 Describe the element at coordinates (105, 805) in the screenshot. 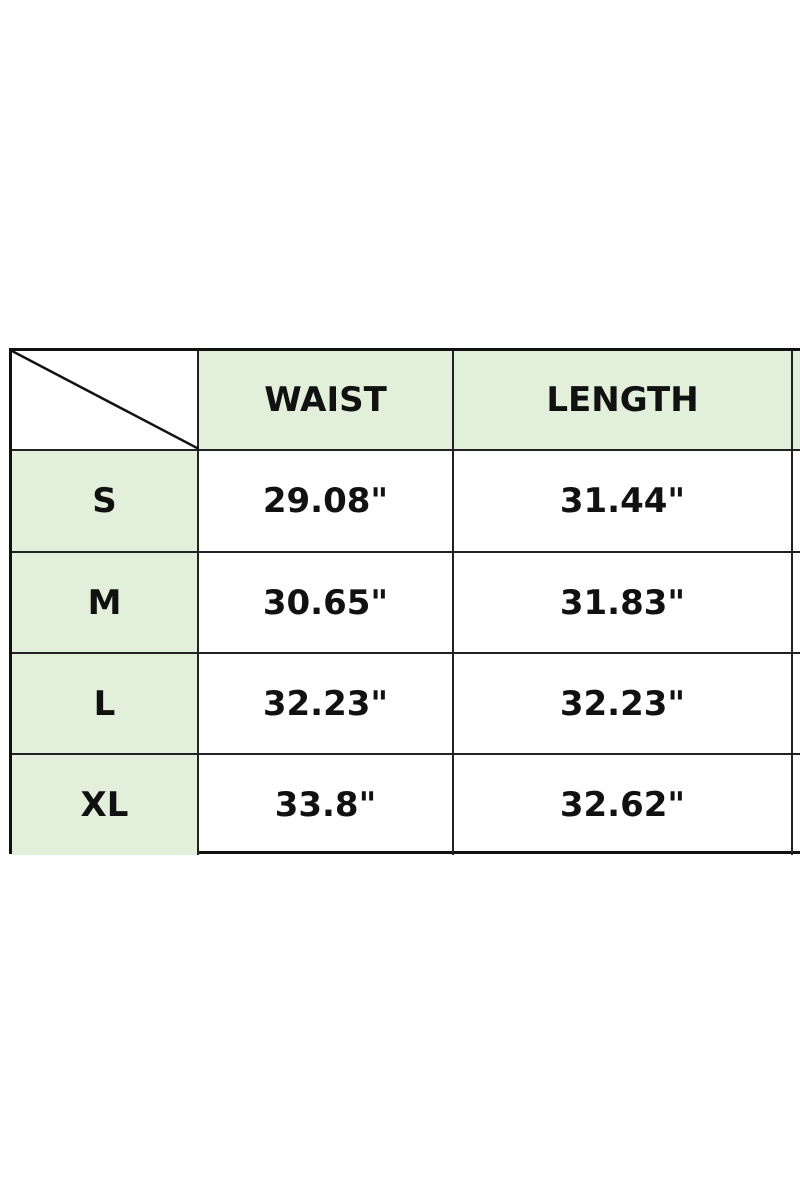

I see `size-cell: XL` at that location.